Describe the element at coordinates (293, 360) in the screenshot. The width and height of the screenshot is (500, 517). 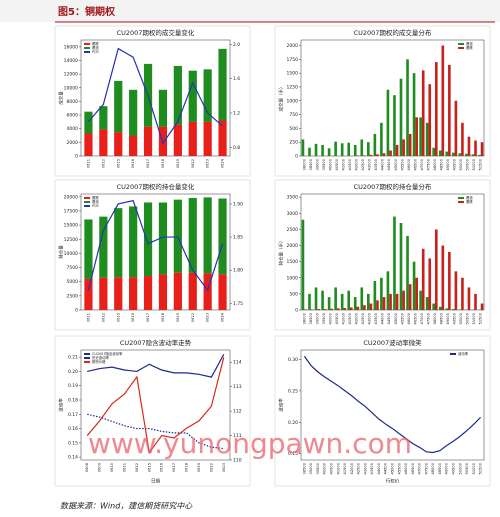
I see `y-tick-label: 0.30` at that location.